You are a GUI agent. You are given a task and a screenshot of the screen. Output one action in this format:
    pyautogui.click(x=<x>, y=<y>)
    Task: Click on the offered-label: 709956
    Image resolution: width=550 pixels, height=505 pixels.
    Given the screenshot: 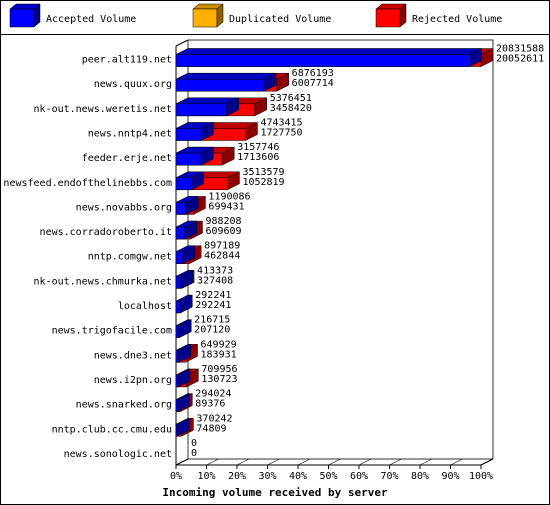 What is the action you would take?
    pyautogui.click(x=219, y=369)
    